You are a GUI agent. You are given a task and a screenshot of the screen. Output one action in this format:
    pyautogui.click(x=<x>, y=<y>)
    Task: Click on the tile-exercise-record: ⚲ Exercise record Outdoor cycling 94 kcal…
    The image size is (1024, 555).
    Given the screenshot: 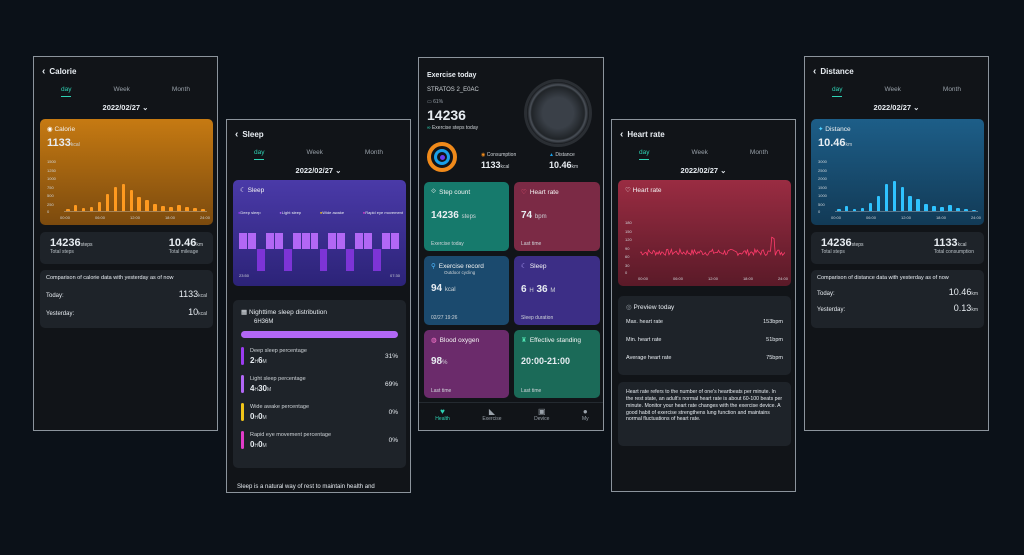 What is the action you would take?
    pyautogui.click(x=466, y=290)
    